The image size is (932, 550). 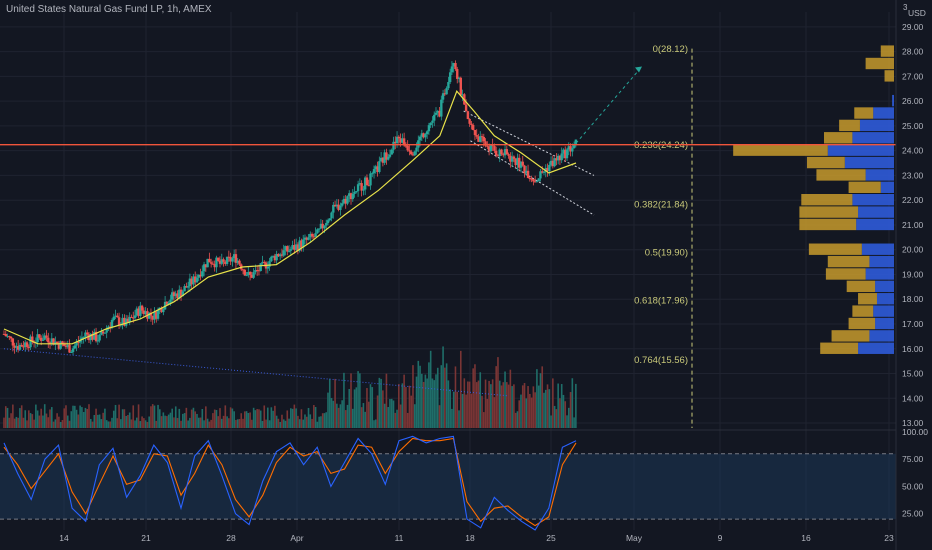 I want to click on time-tick-label: 11, so click(x=399, y=538).